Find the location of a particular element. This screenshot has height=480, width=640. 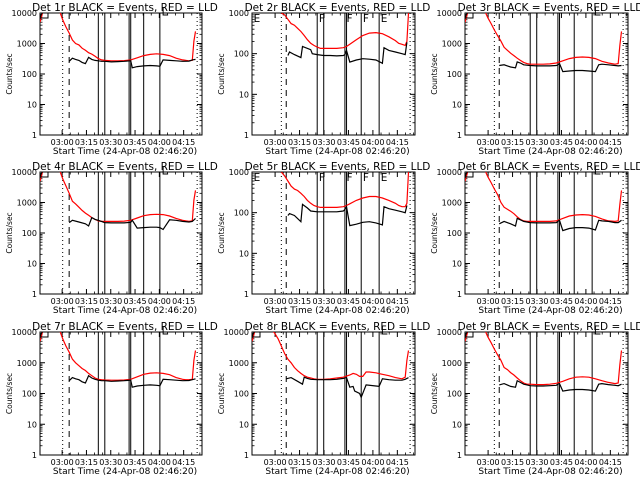

panel-title: Det 1r BLACK = Events, RED = LLD is located at coordinates (125, 8).